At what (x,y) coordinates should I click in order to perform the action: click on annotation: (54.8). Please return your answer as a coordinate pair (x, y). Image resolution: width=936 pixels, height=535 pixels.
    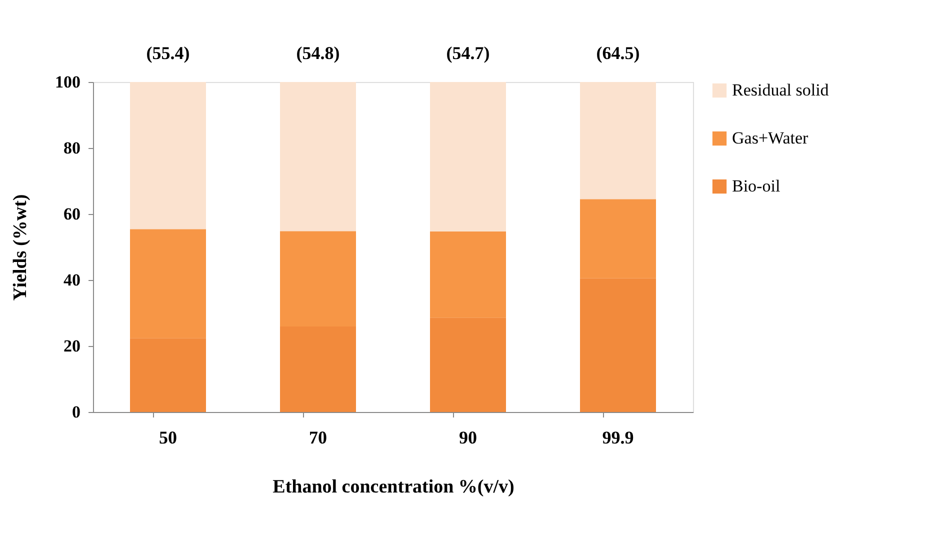
    Looking at the image, I should click on (318, 53).